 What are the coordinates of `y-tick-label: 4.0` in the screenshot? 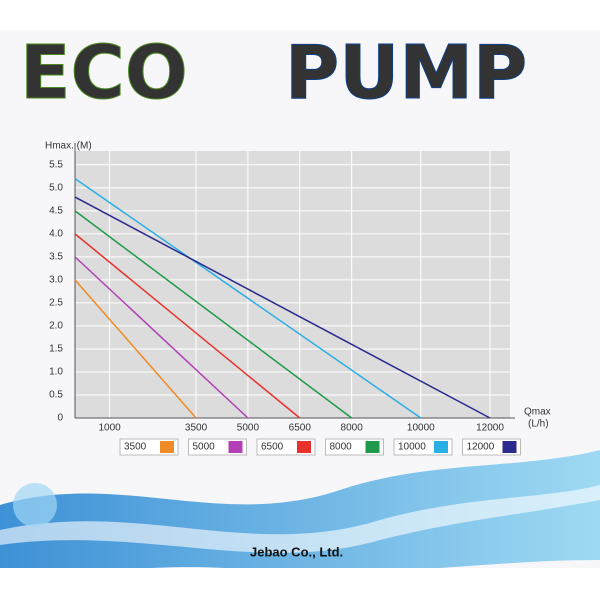 It's located at (56, 234).